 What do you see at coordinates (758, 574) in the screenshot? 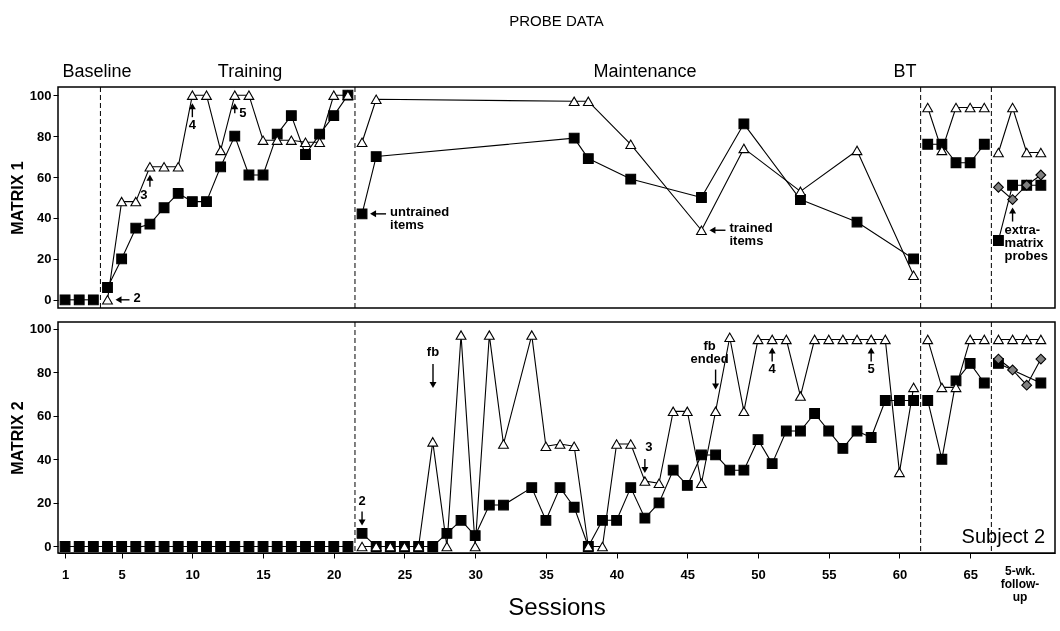
I see `x-tick-label: 50` at bounding box center [758, 574].